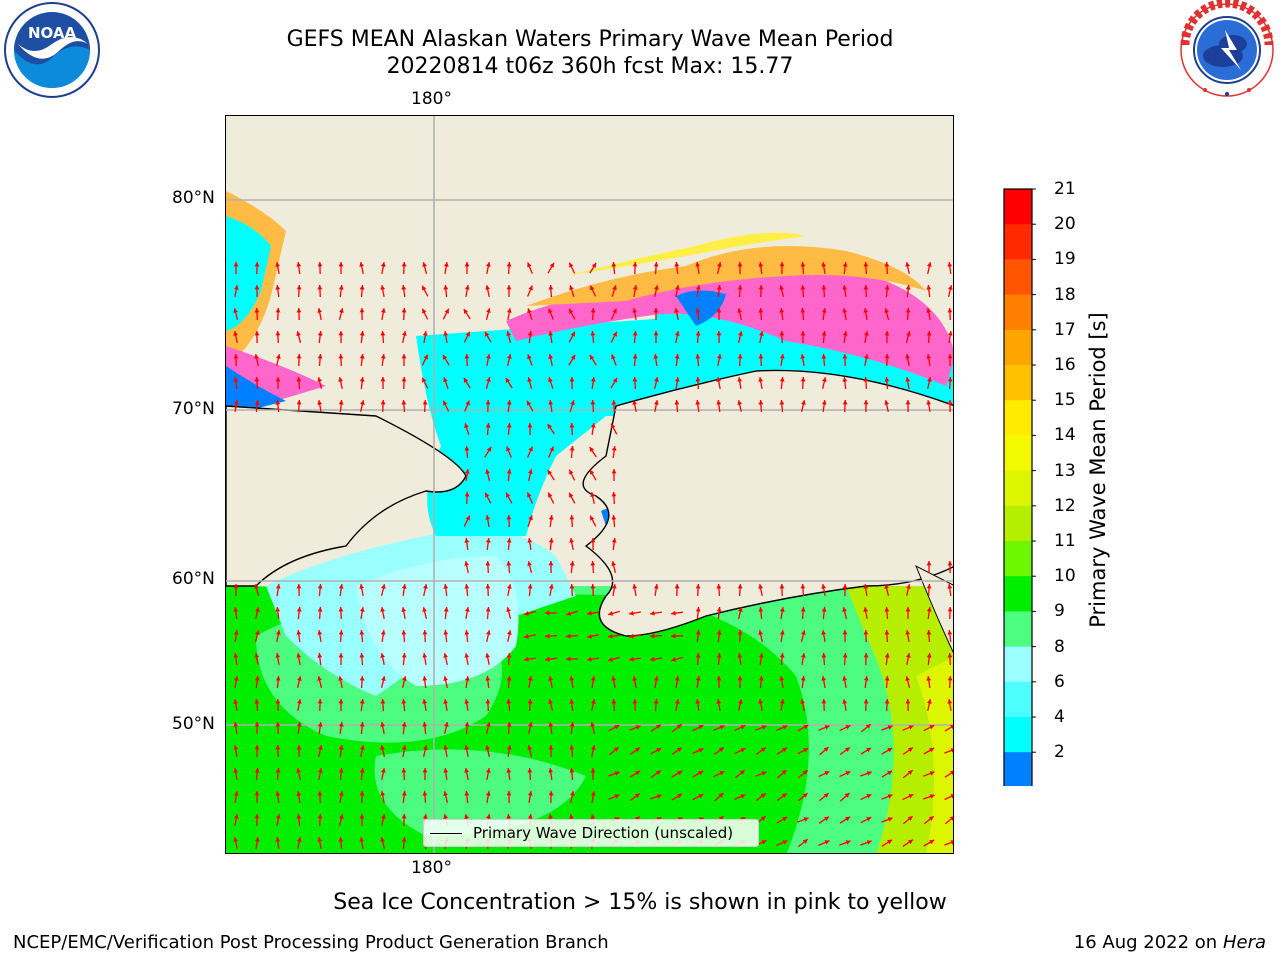 This screenshot has width=1280, height=960. Describe the element at coordinates (1059, 646) in the screenshot. I see `colorbar-tick-label: 8` at that location.